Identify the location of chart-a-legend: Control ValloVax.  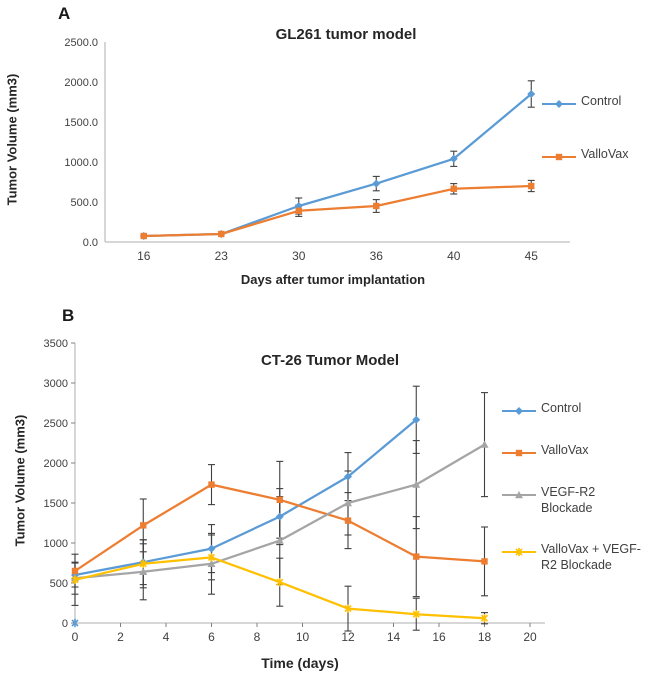
(584, 146).